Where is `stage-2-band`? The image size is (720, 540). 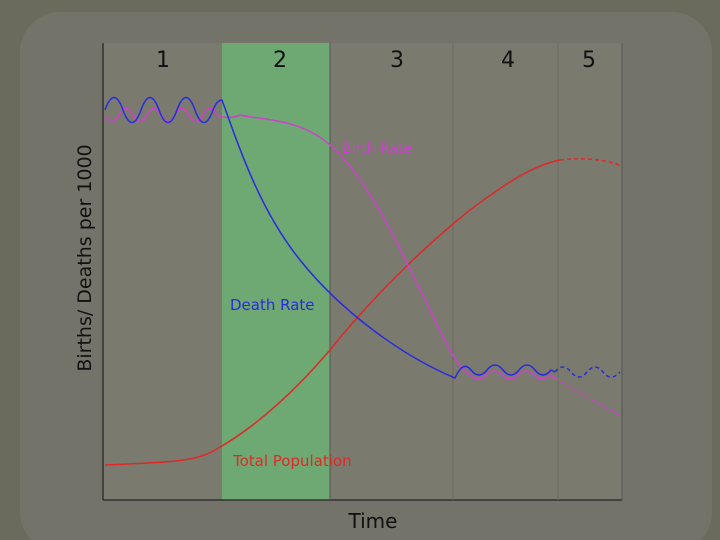
stage-2-band is located at coordinates (276, 271).